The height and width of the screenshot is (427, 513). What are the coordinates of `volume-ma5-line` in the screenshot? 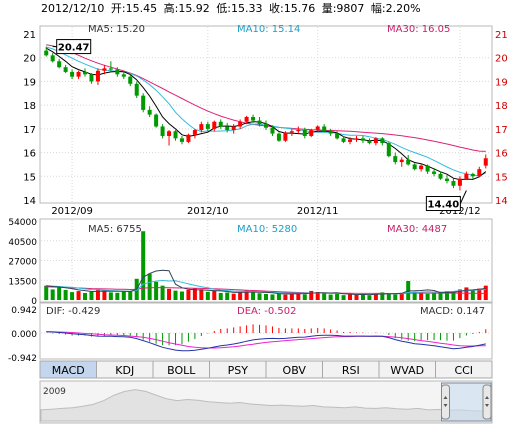 It's located at (266, 282).